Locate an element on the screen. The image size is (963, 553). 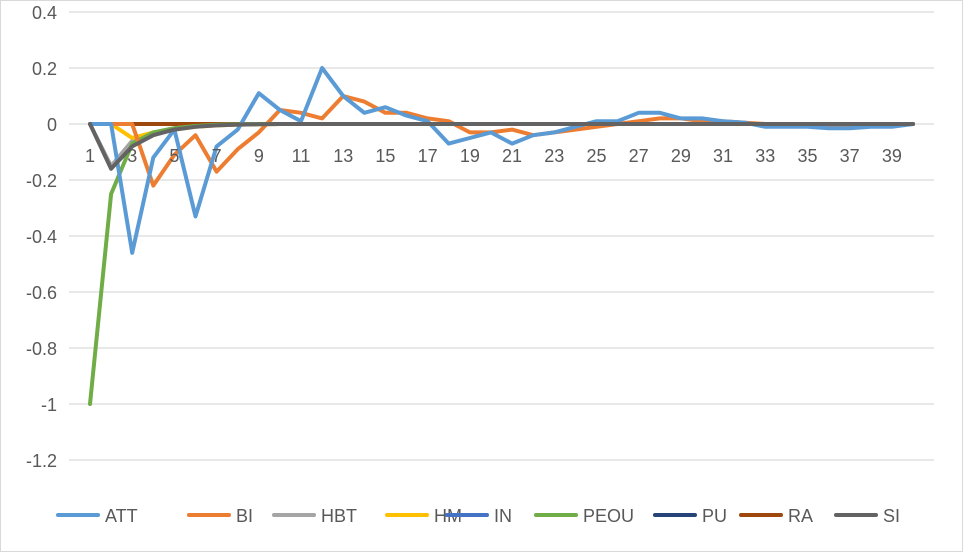
x-tick-label: 9 is located at coordinates (259, 156).